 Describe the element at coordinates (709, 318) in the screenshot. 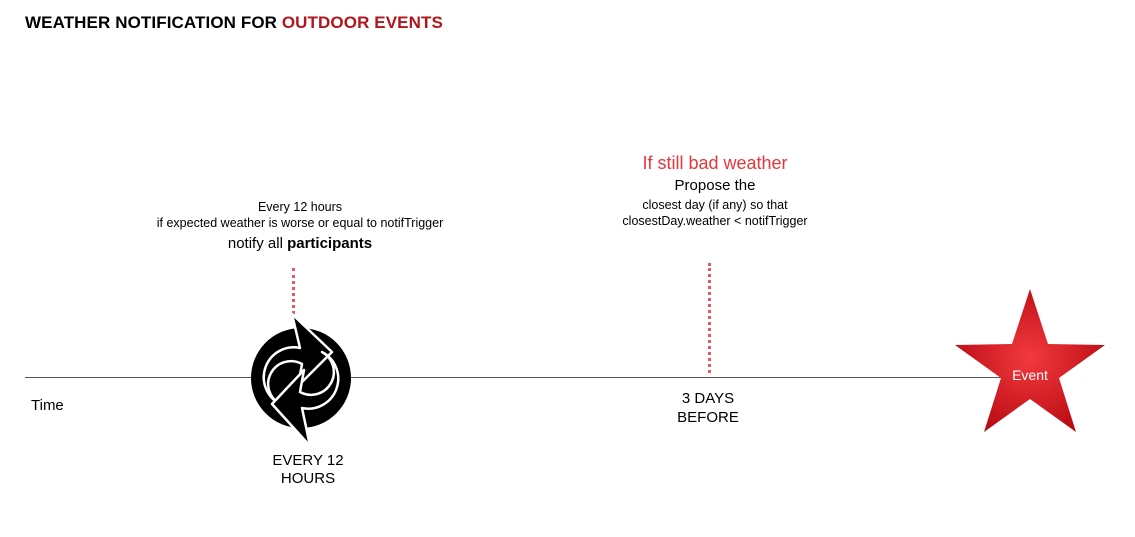

I see `milestone-3d-connector` at that location.